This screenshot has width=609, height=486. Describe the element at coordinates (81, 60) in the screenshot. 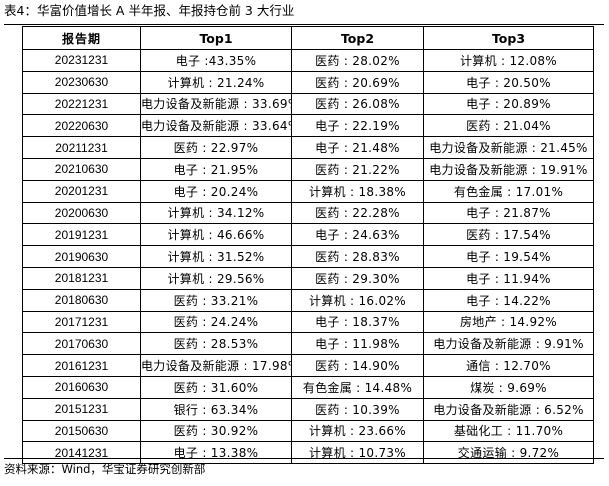

I see `period-cell: 20231231` at that location.